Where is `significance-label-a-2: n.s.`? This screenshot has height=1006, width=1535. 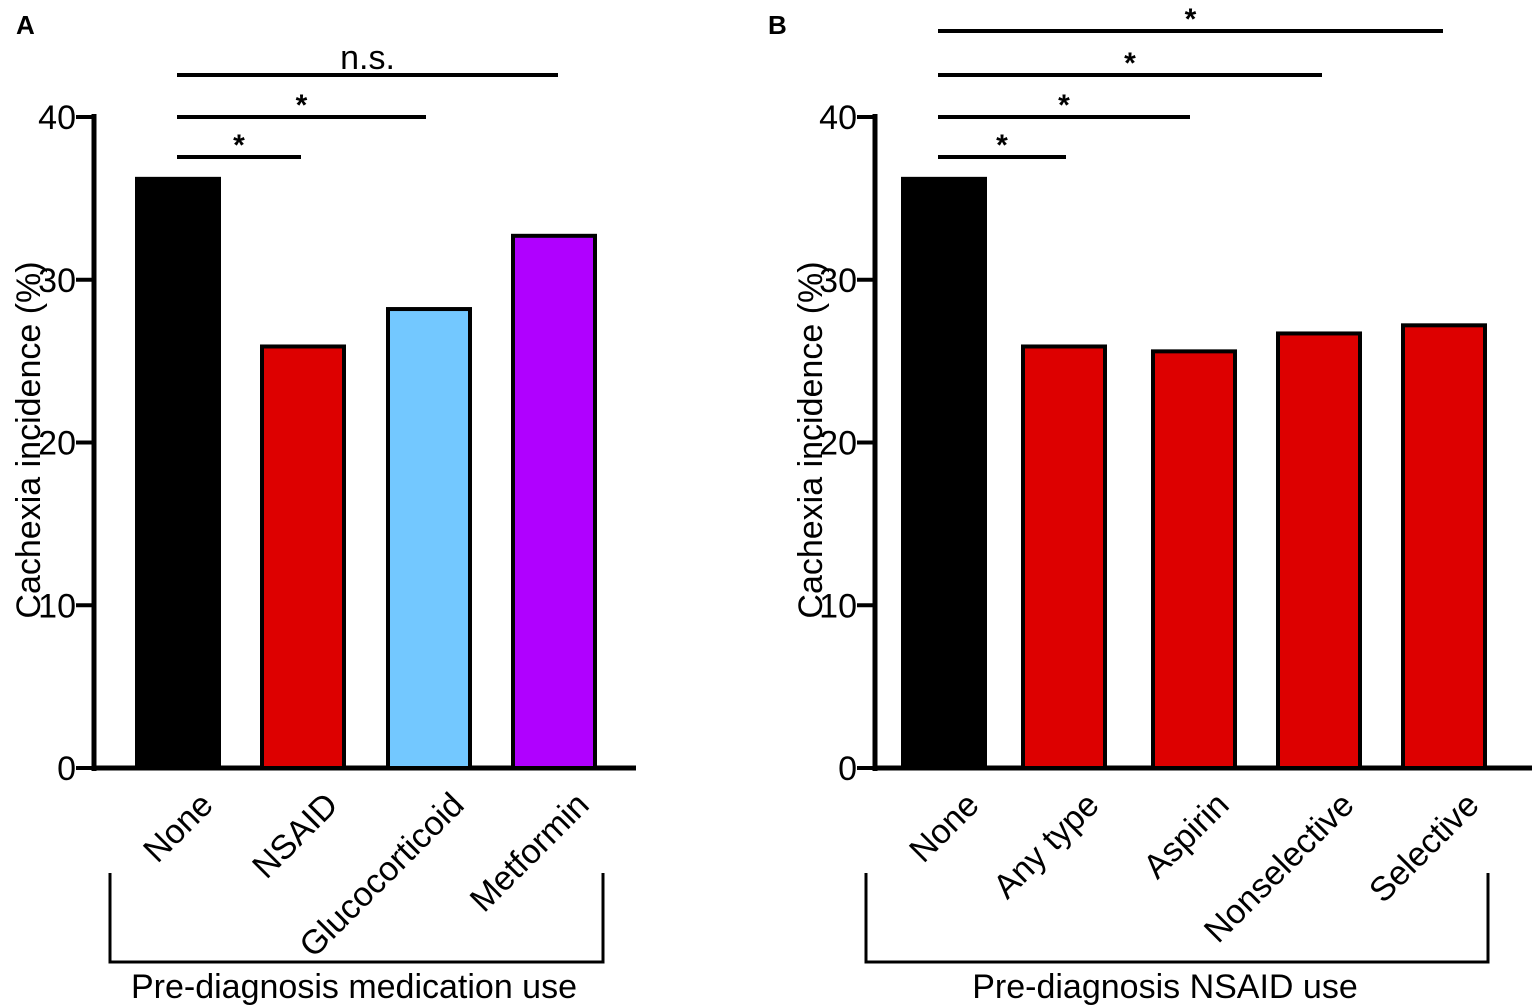
significance-label-a-2: n.s. is located at coordinates (367, 58).